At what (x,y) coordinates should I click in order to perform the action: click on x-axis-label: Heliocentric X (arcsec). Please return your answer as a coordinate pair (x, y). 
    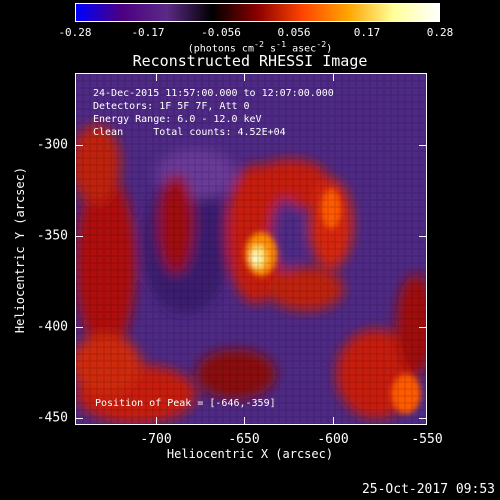
    Looking at the image, I should click on (250, 454).